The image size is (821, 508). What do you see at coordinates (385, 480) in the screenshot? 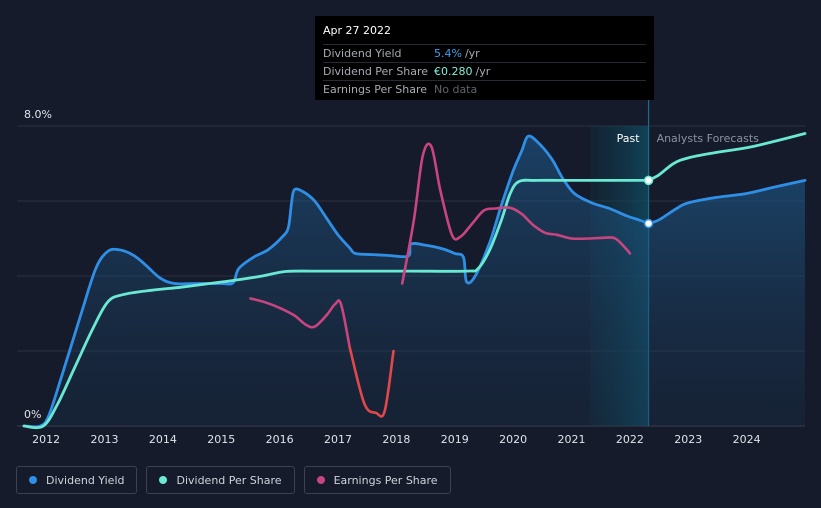
I see `legend-label: Earnings Per Share` at bounding box center [385, 480].